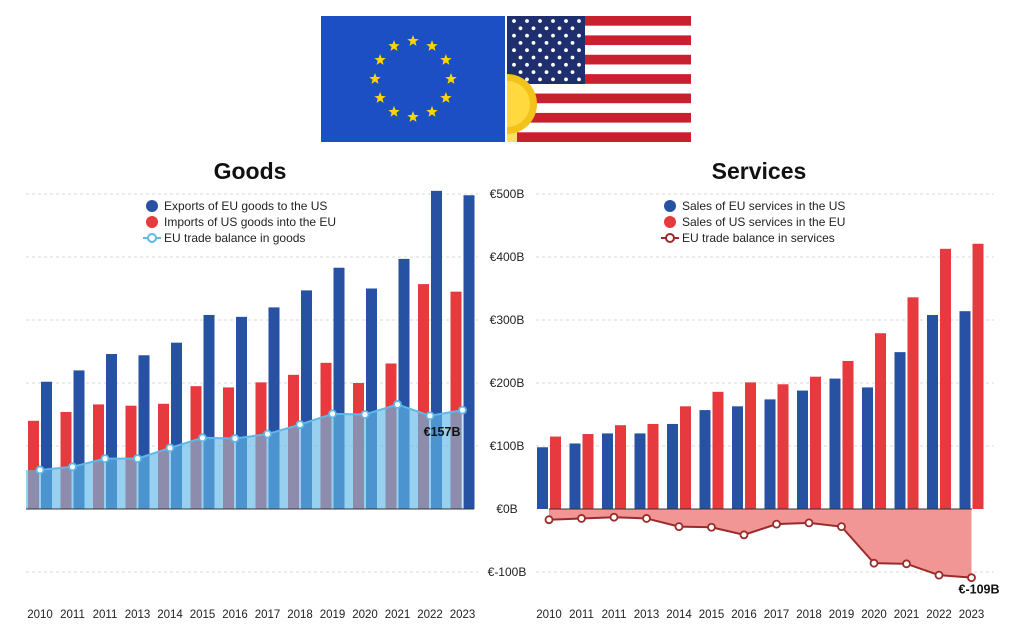 The height and width of the screenshot is (632, 1024). I want to click on x-tick-label: 2023, so click(463, 615).